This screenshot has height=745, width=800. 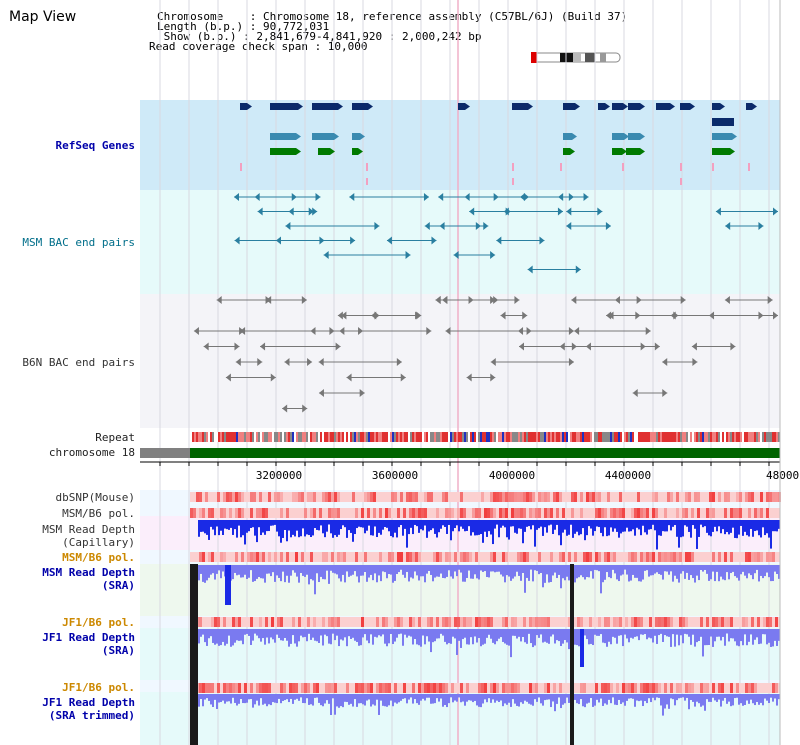 I want to click on track-label-dbsnp: dbSNP(Mouse), so click(x=95, y=497).